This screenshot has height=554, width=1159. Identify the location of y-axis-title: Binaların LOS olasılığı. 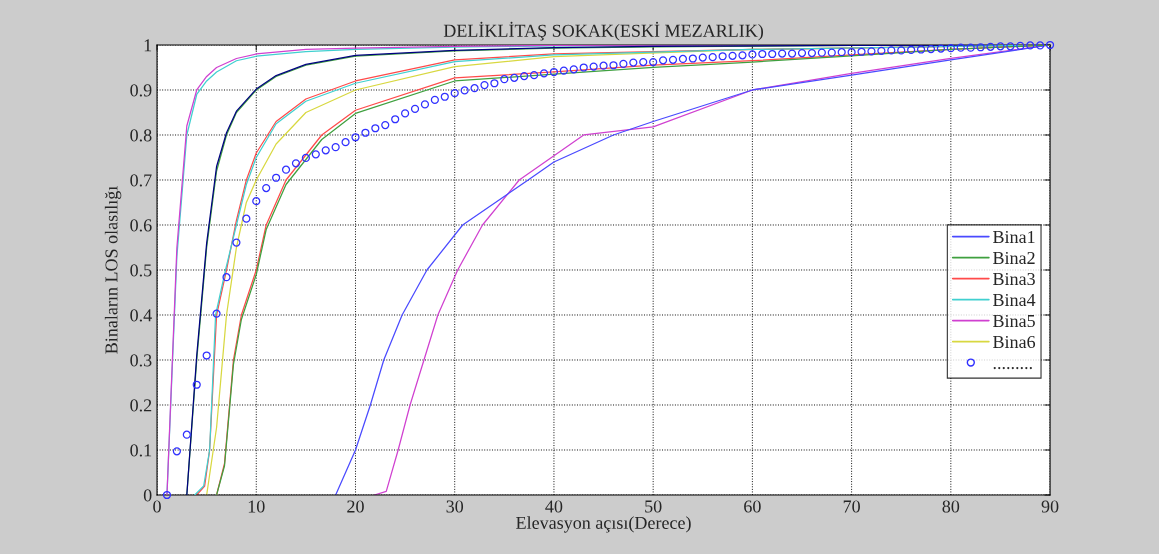
(113, 270).